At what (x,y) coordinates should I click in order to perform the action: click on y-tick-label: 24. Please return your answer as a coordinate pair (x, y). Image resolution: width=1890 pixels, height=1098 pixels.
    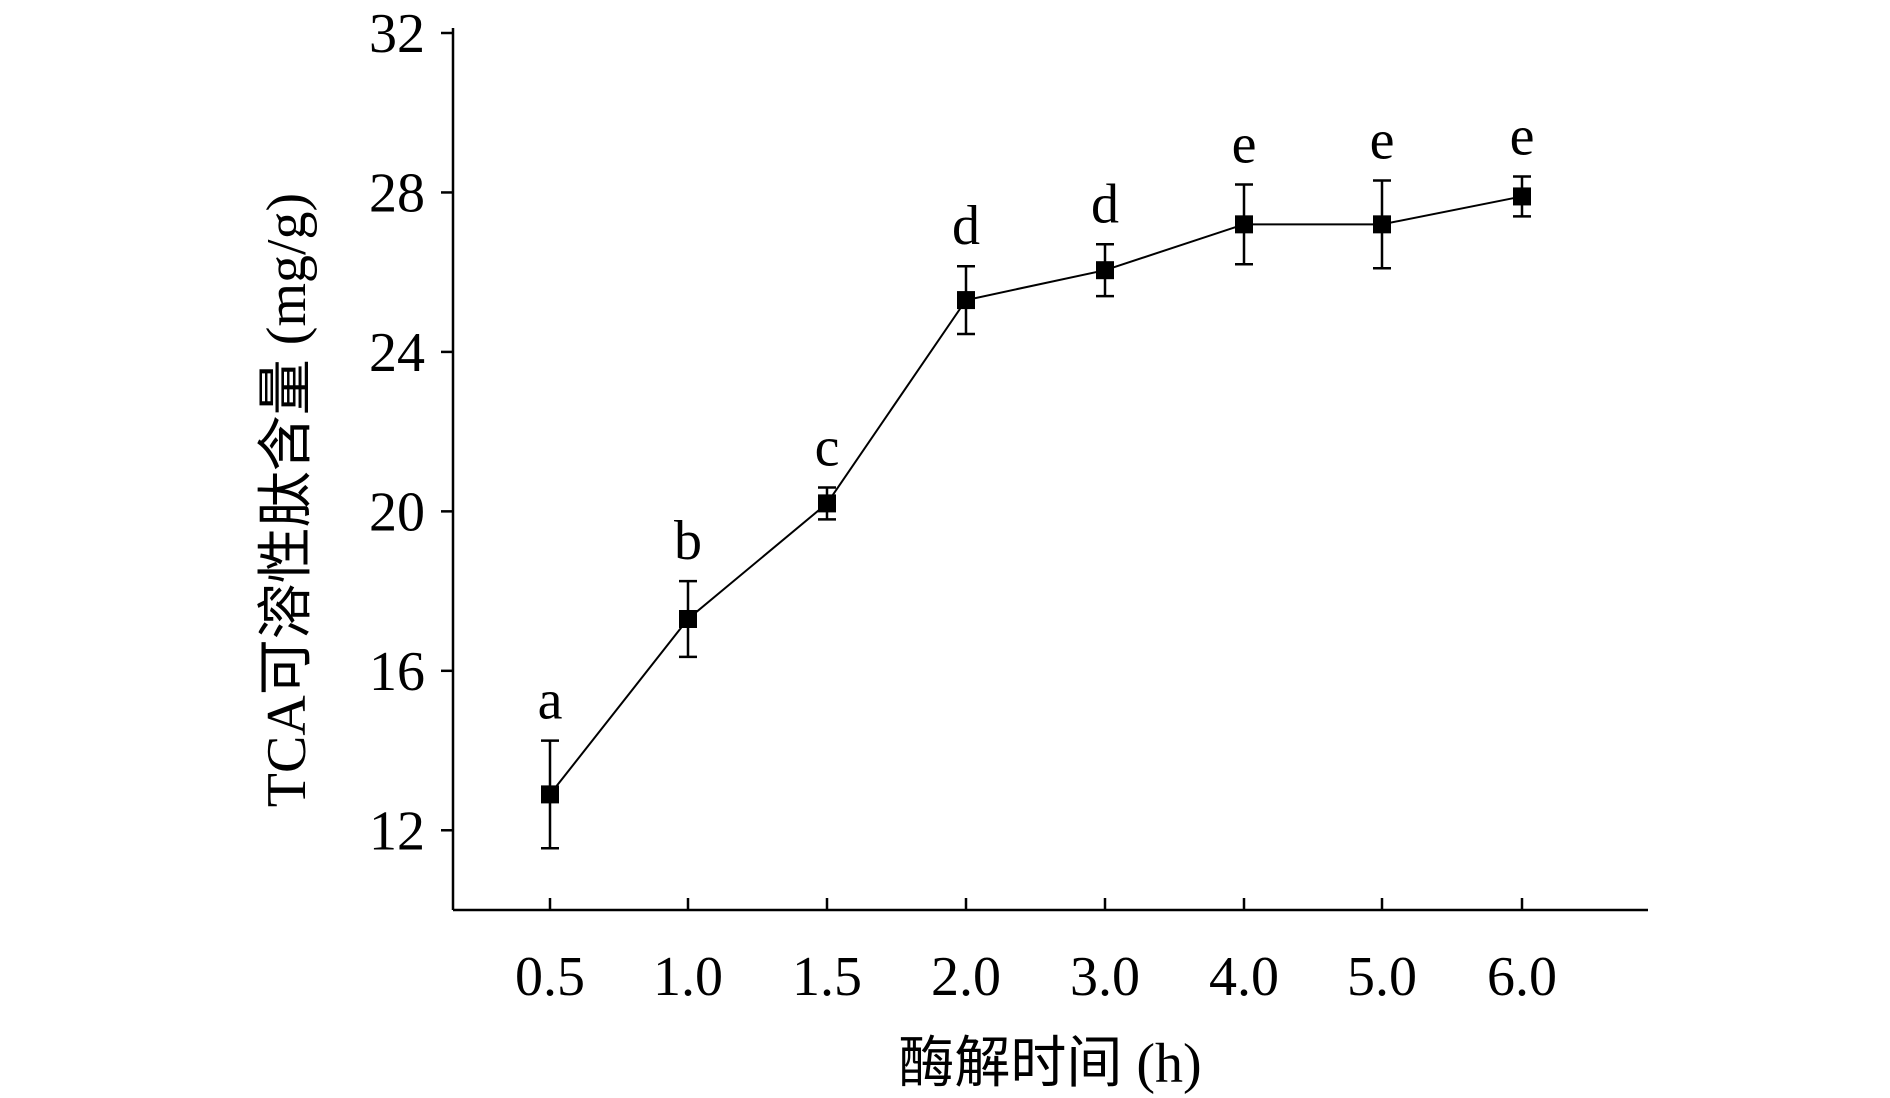
    Looking at the image, I should click on (397, 353).